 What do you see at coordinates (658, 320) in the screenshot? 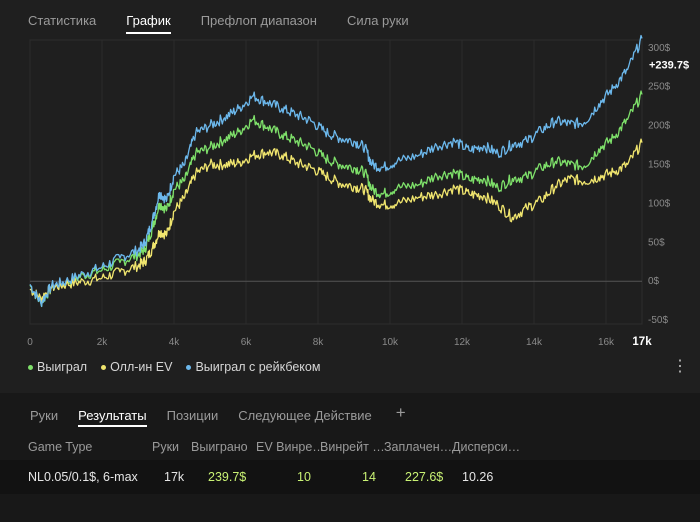
I see `y-tick-label: -50$` at bounding box center [658, 320].